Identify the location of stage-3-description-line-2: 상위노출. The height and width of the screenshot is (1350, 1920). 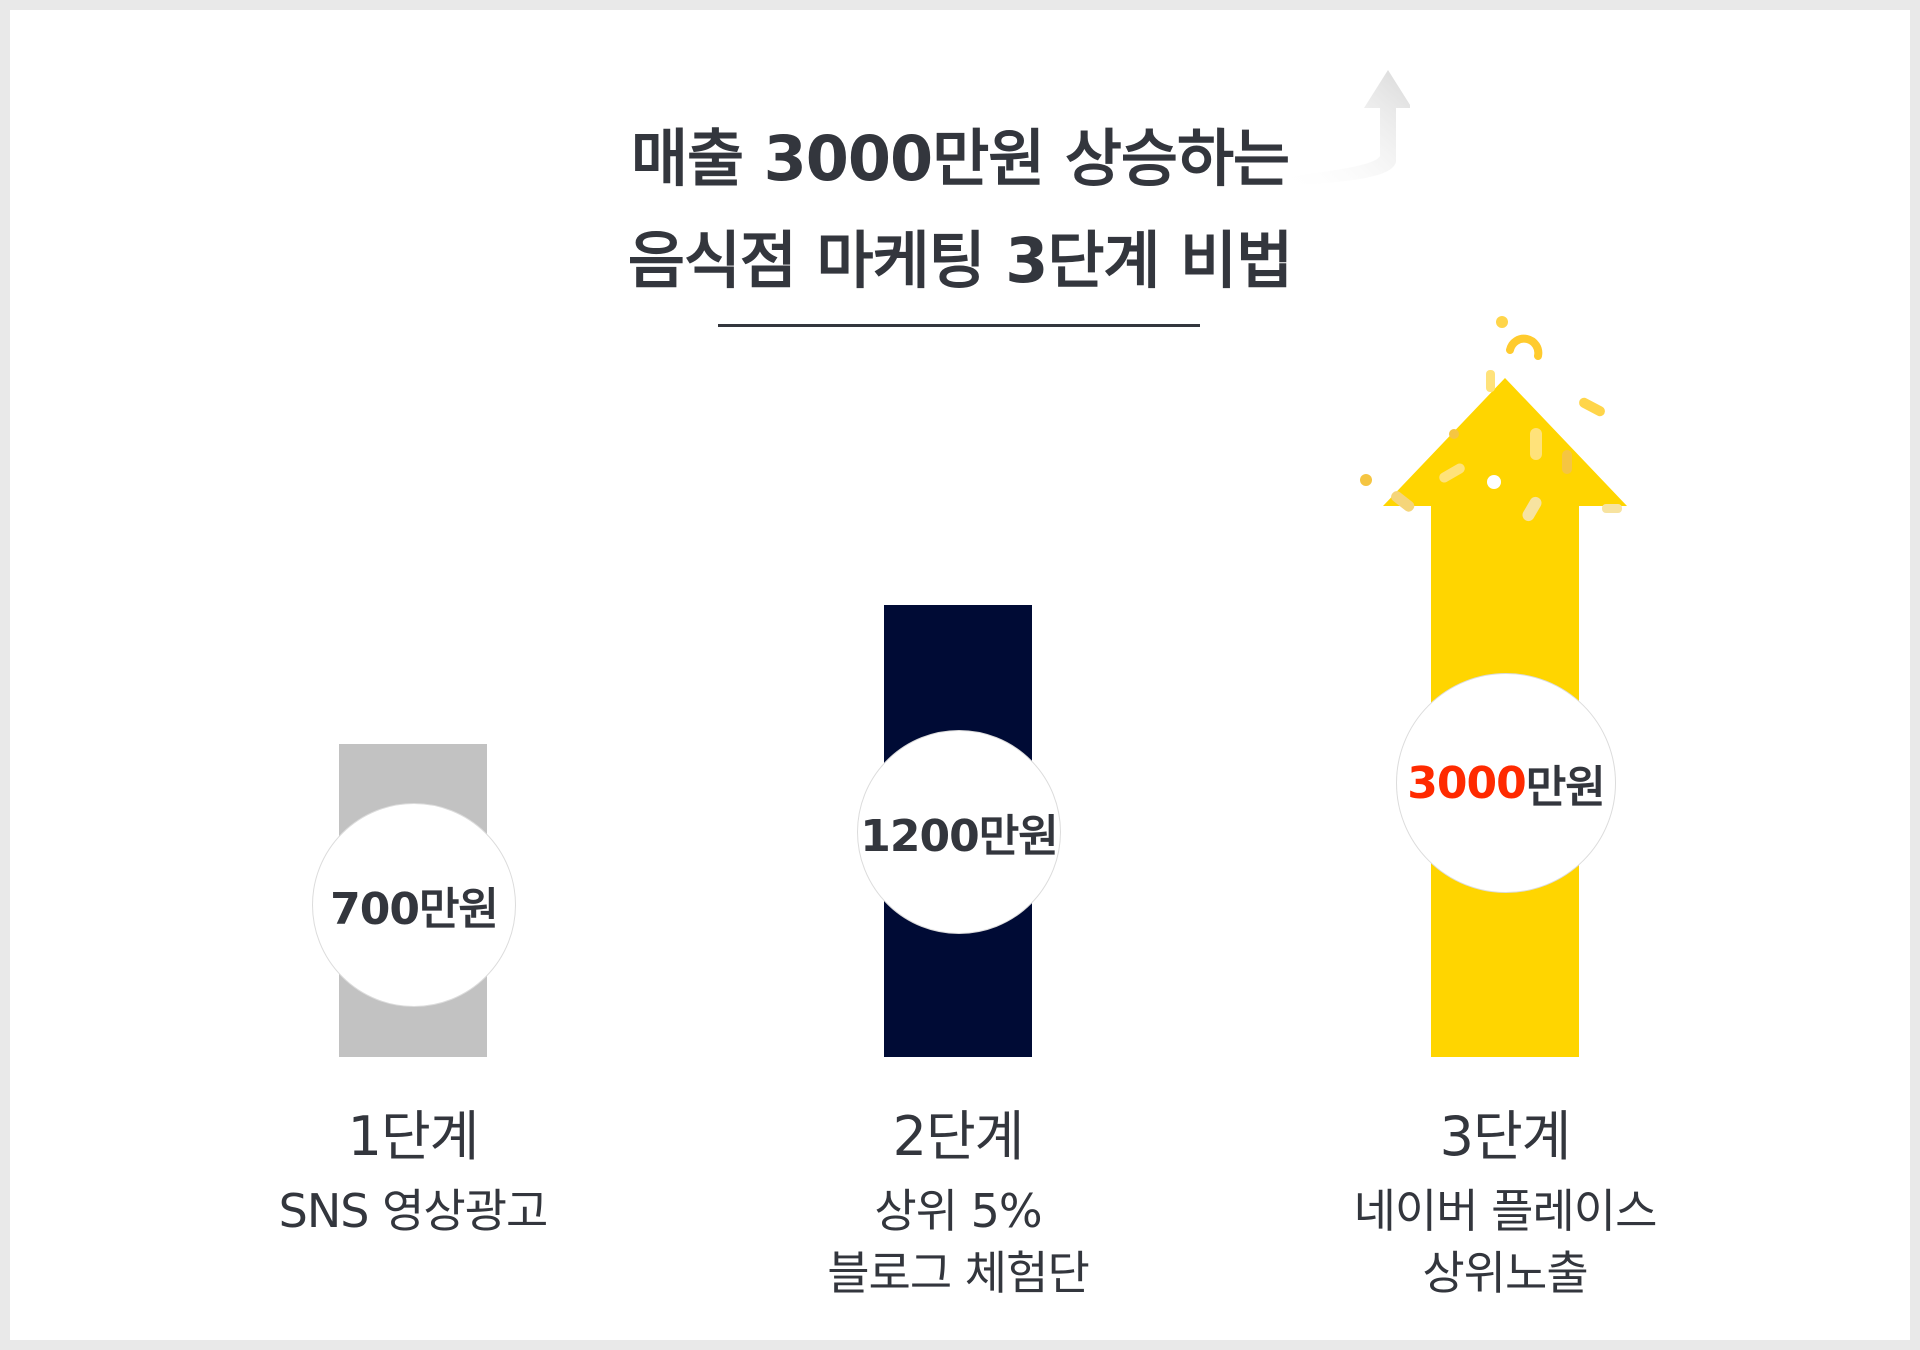
(1505, 1273).